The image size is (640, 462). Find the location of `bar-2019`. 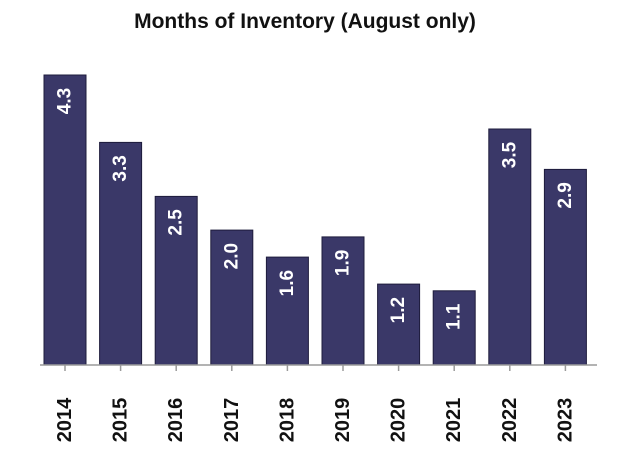

bar-2019 is located at coordinates (343, 301).